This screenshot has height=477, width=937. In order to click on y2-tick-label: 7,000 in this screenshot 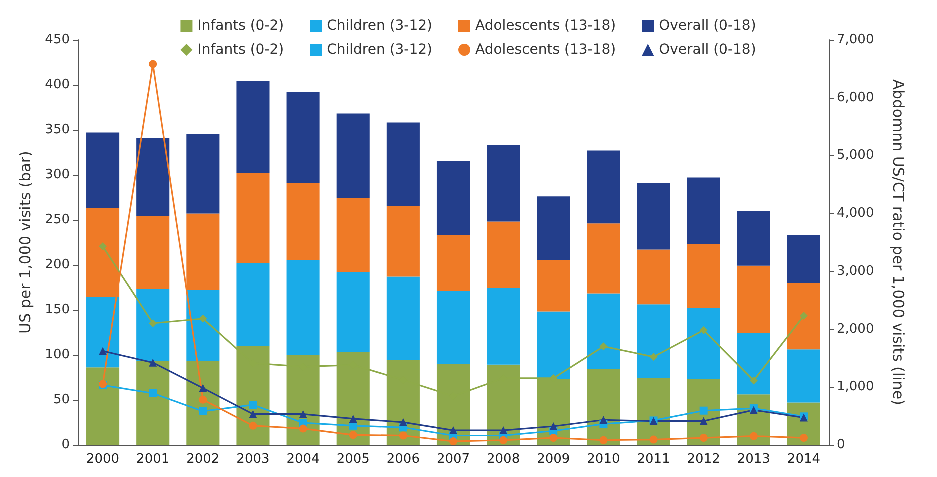, I will do `click(855, 40)`.